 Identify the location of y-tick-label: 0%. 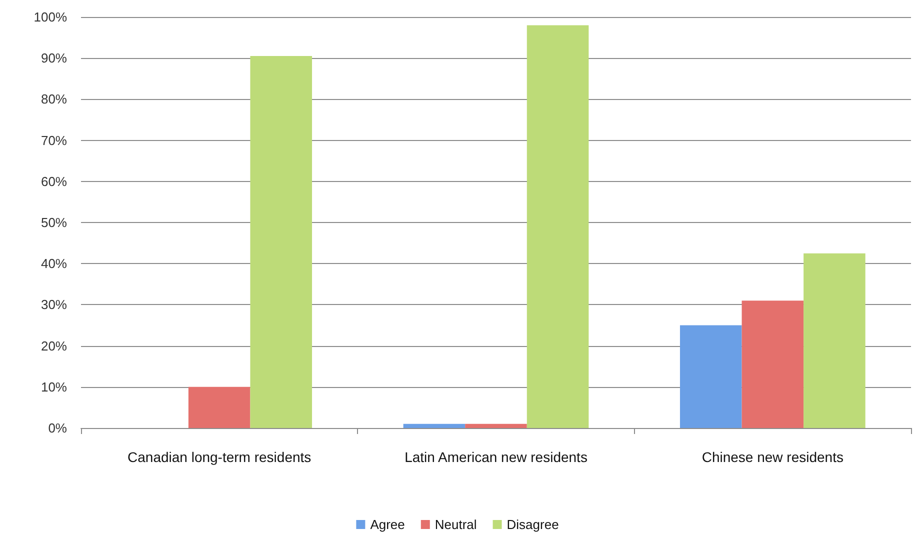
(58, 428).